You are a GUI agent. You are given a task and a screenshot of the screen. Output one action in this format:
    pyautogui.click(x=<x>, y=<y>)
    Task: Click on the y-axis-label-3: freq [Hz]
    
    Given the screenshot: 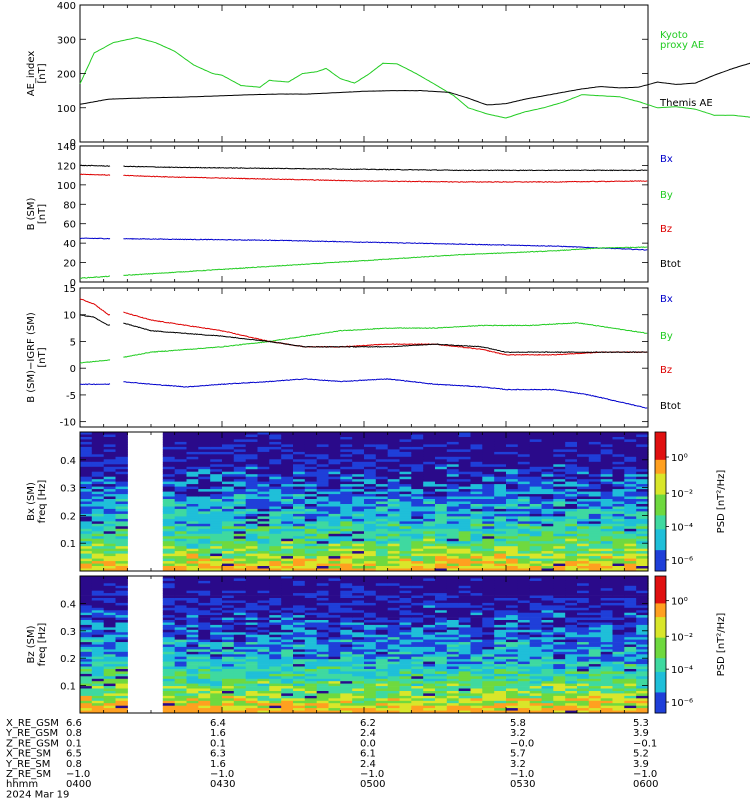 What is the action you would take?
    pyautogui.click(x=42, y=502)
    